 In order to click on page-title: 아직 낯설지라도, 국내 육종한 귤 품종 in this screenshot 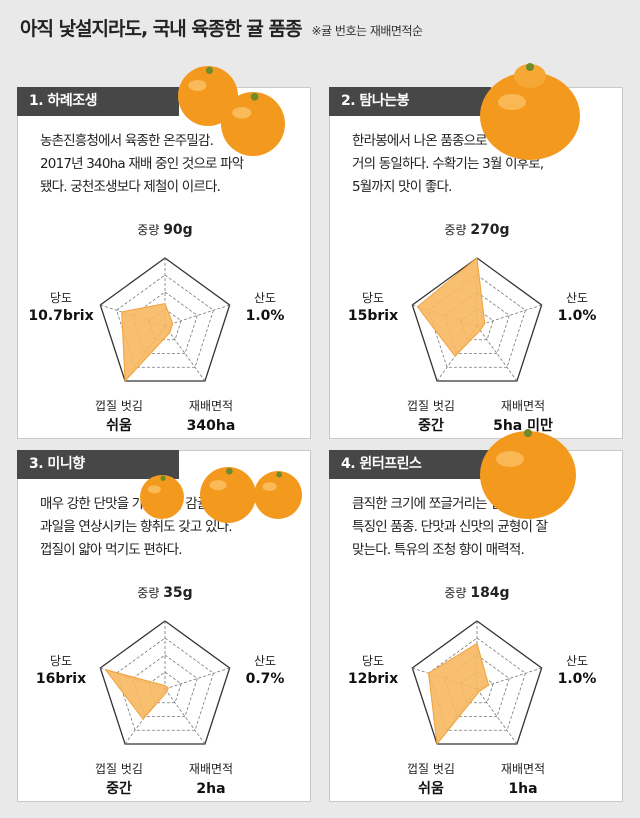, I will do `click(161, 29)`.